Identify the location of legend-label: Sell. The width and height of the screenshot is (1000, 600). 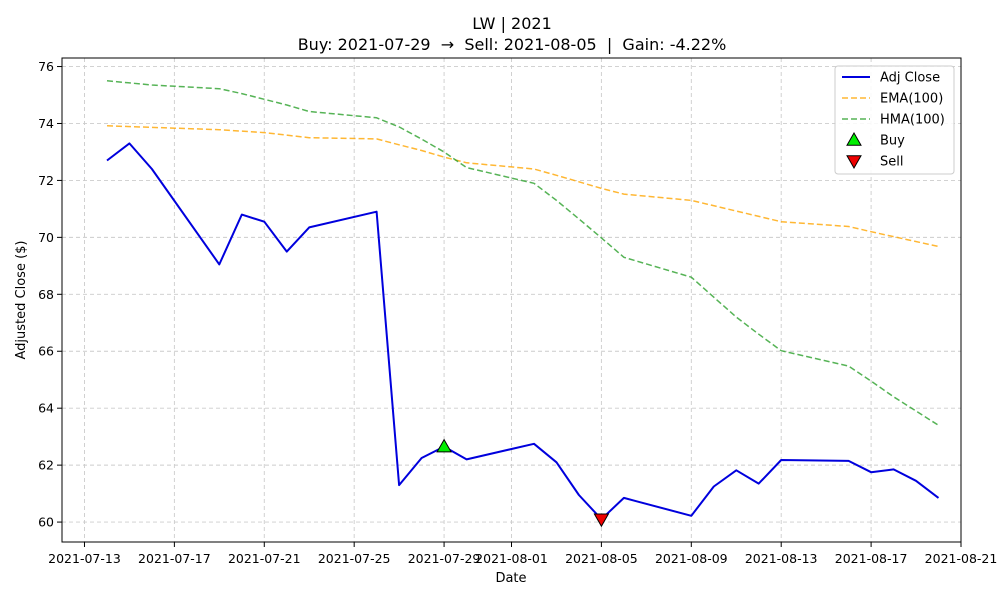
(891, 162).